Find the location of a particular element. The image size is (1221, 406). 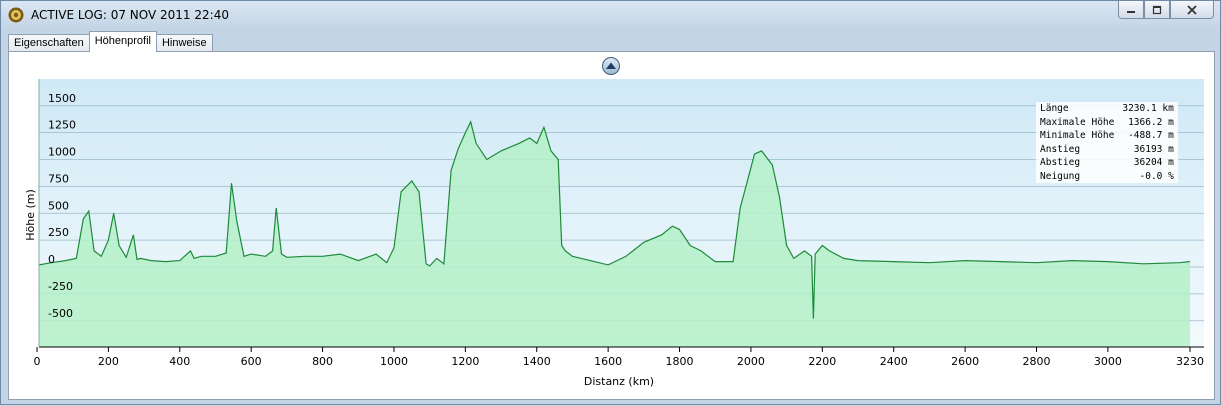

x-tick-label: 600 is located at coordinates (251, 361).